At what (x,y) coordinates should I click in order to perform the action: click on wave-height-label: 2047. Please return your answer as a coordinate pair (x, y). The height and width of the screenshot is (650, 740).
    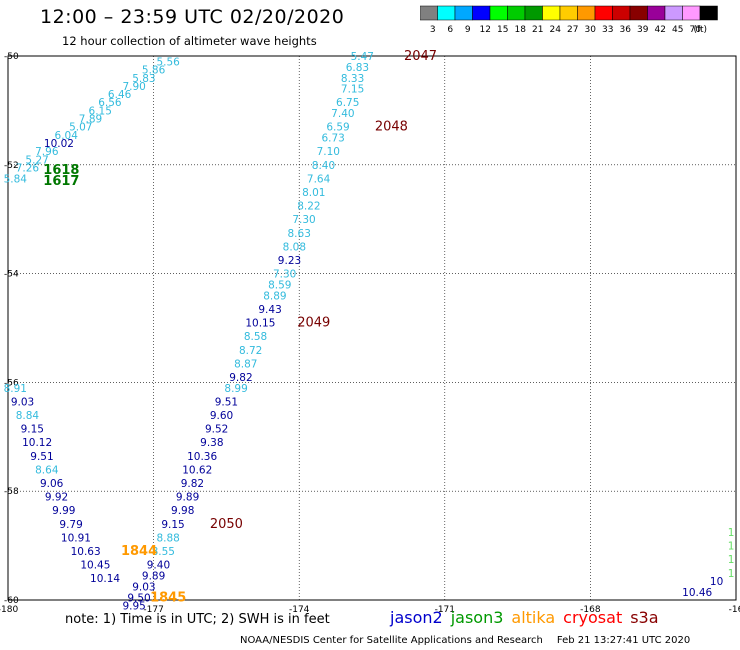
    Looking at the image, I should click on (420, 56).